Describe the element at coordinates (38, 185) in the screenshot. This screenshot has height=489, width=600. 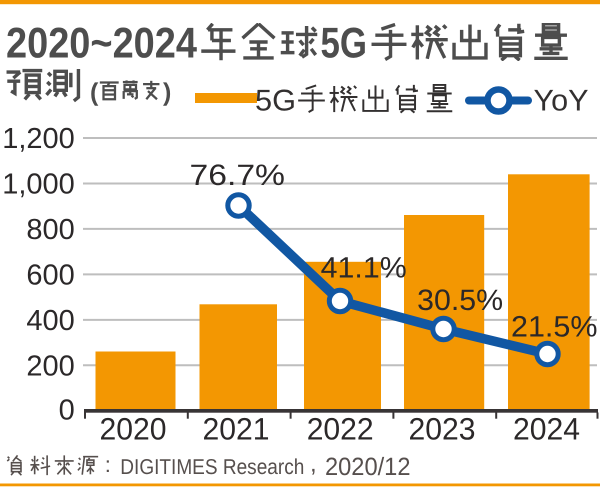
I see `svg-text: 1,000` at that location.